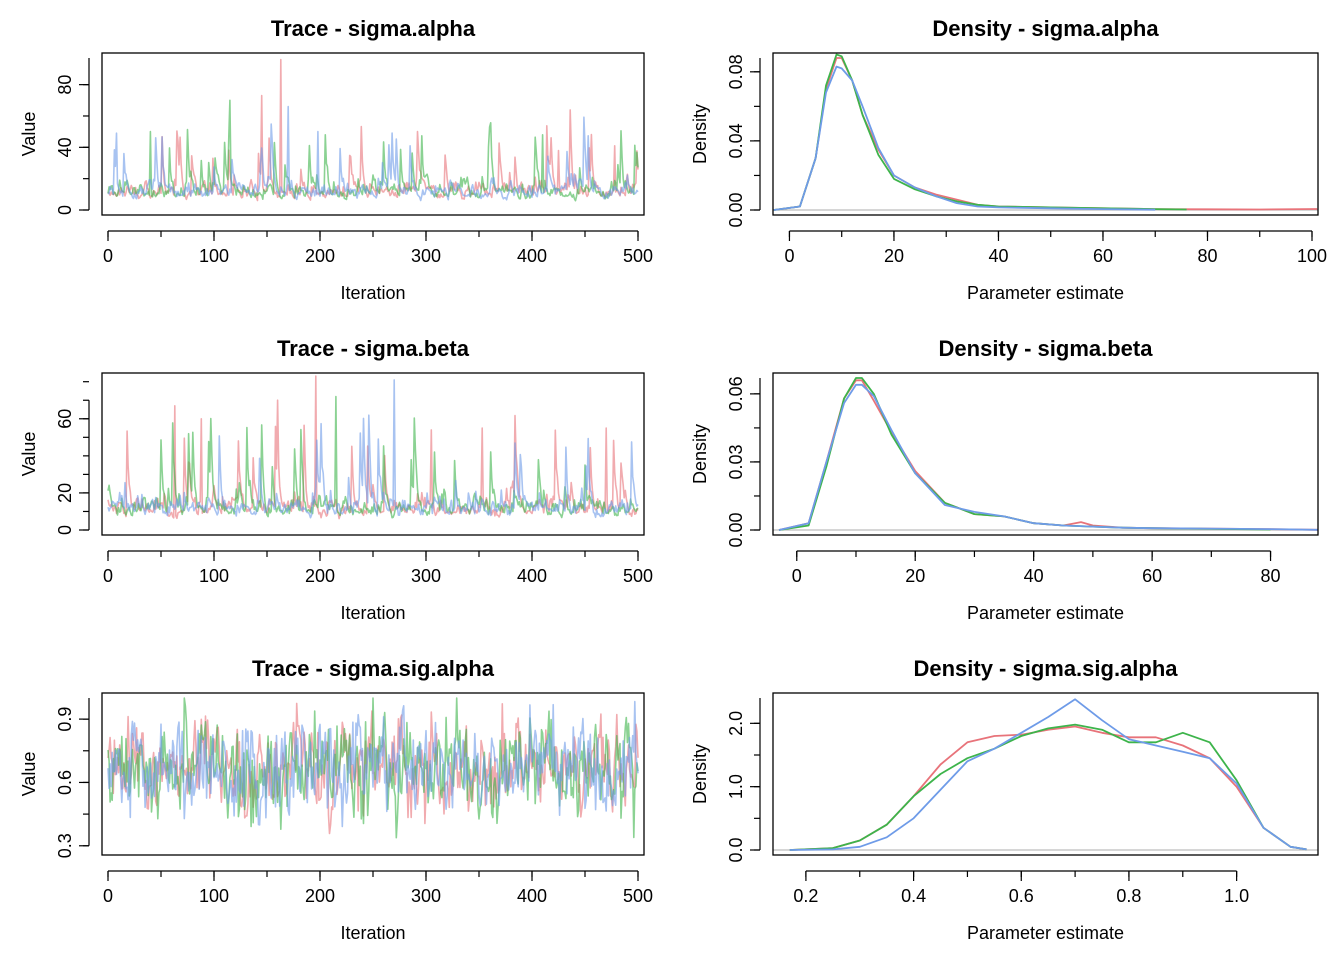 The image size is (1344, 965). I want to click on y-tick-label: 0.9, so click(65, 719).